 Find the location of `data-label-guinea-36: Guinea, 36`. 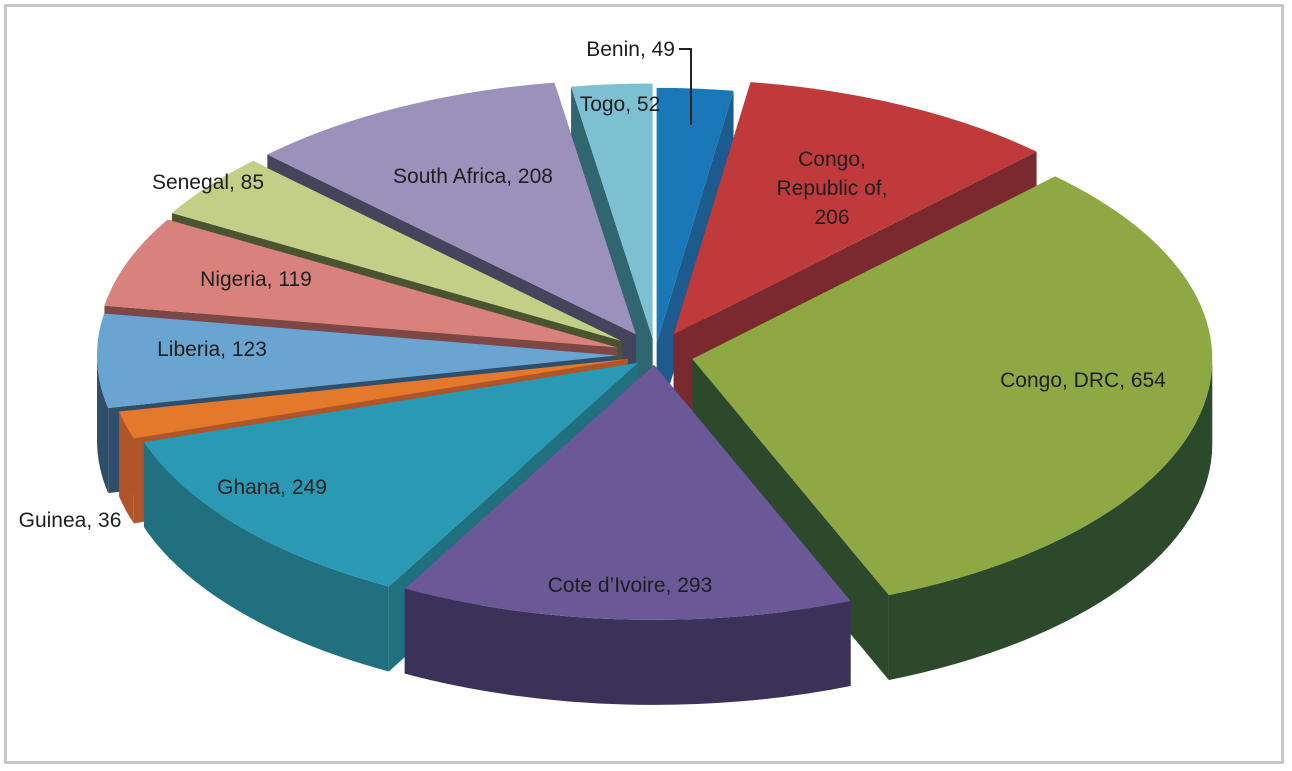

data-label-guinea-36: Guinea, 36 is located at coordinates (70, 520).